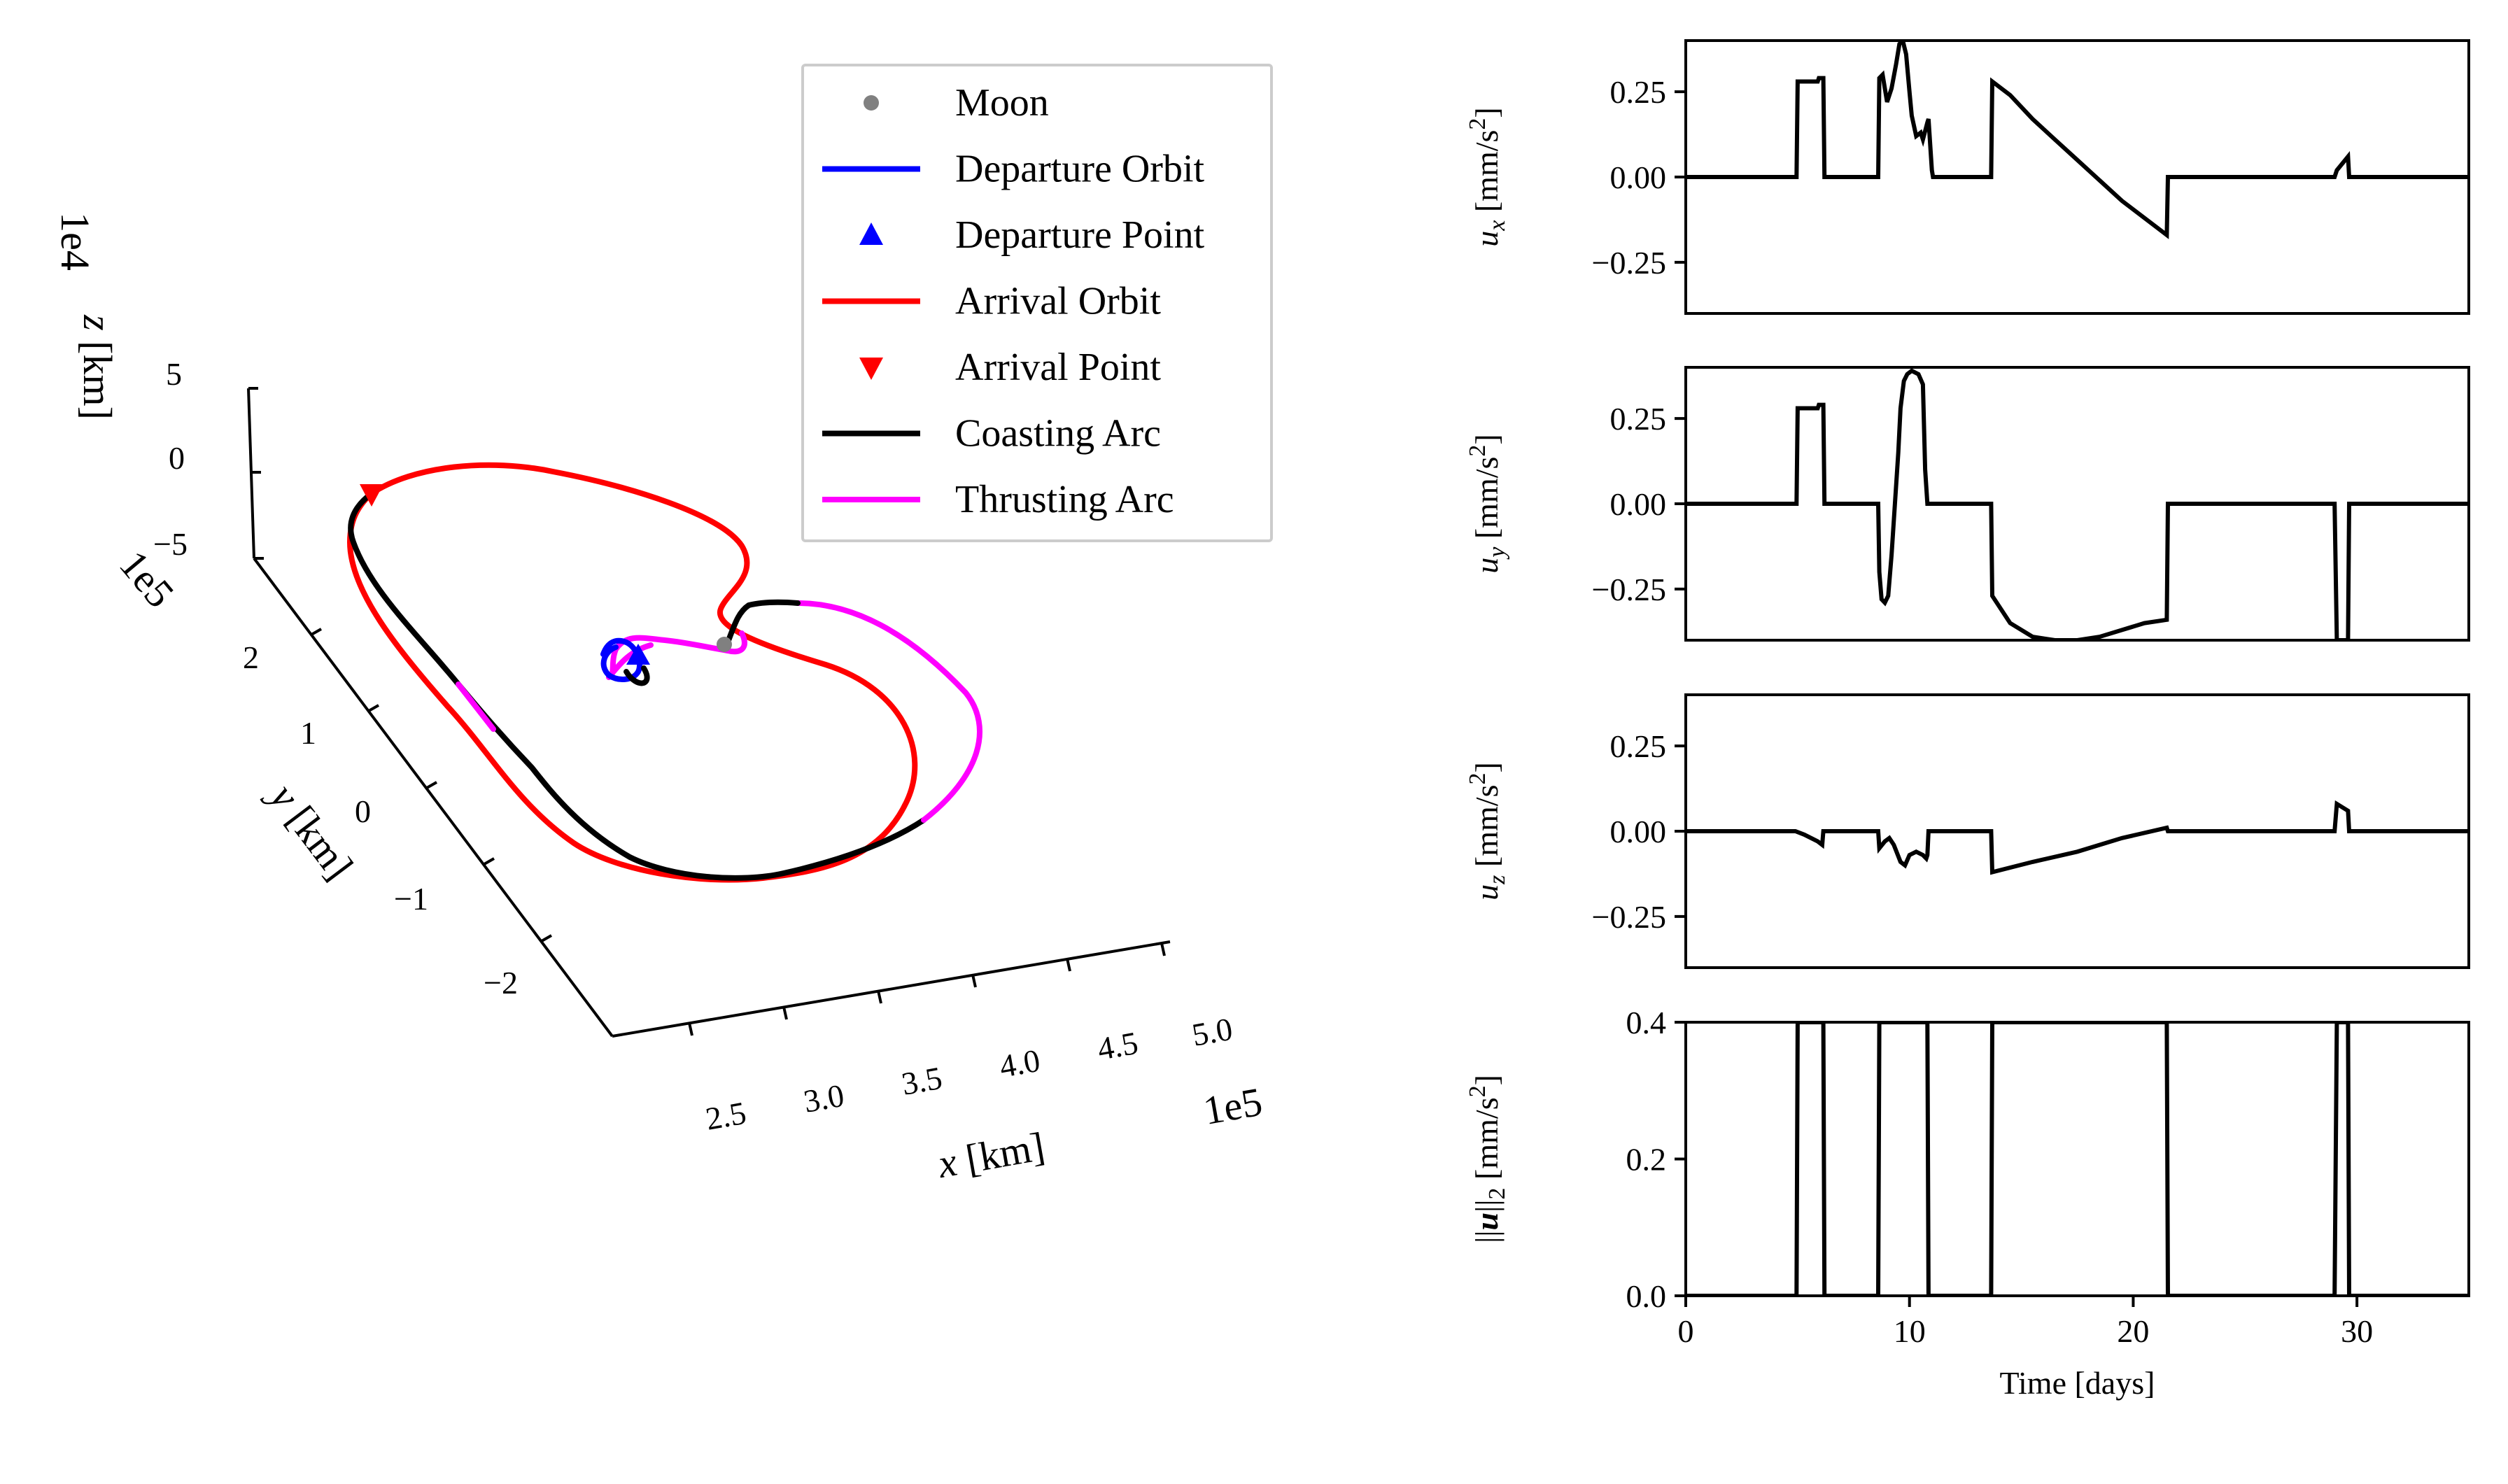  What do you see at coordinates (371, 496) in the screenshot?
I see `arrival-point-marker` at bounding box center [371, 496].